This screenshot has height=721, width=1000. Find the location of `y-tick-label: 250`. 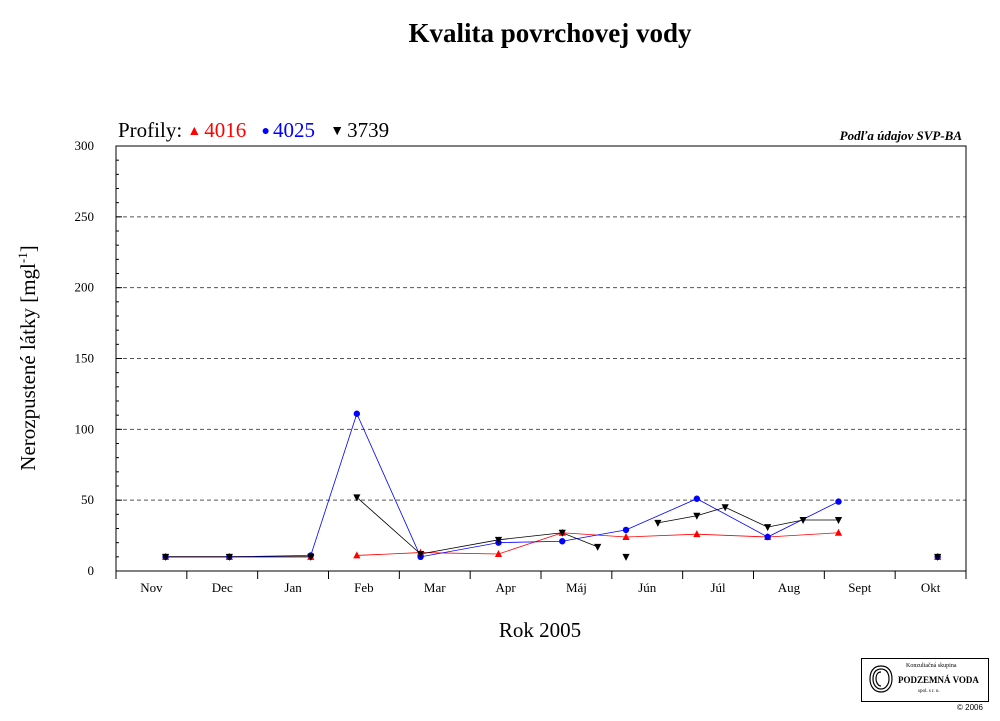

y-tick-label: 250 is located at coordinates (85, 216).